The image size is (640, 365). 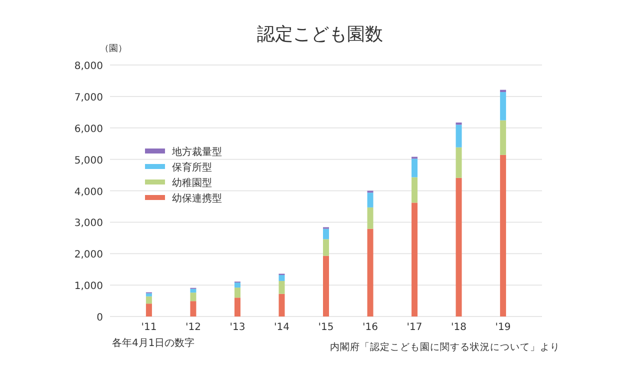 I want to click on y-tick-label: 5,000, so click(x=88, y=160).